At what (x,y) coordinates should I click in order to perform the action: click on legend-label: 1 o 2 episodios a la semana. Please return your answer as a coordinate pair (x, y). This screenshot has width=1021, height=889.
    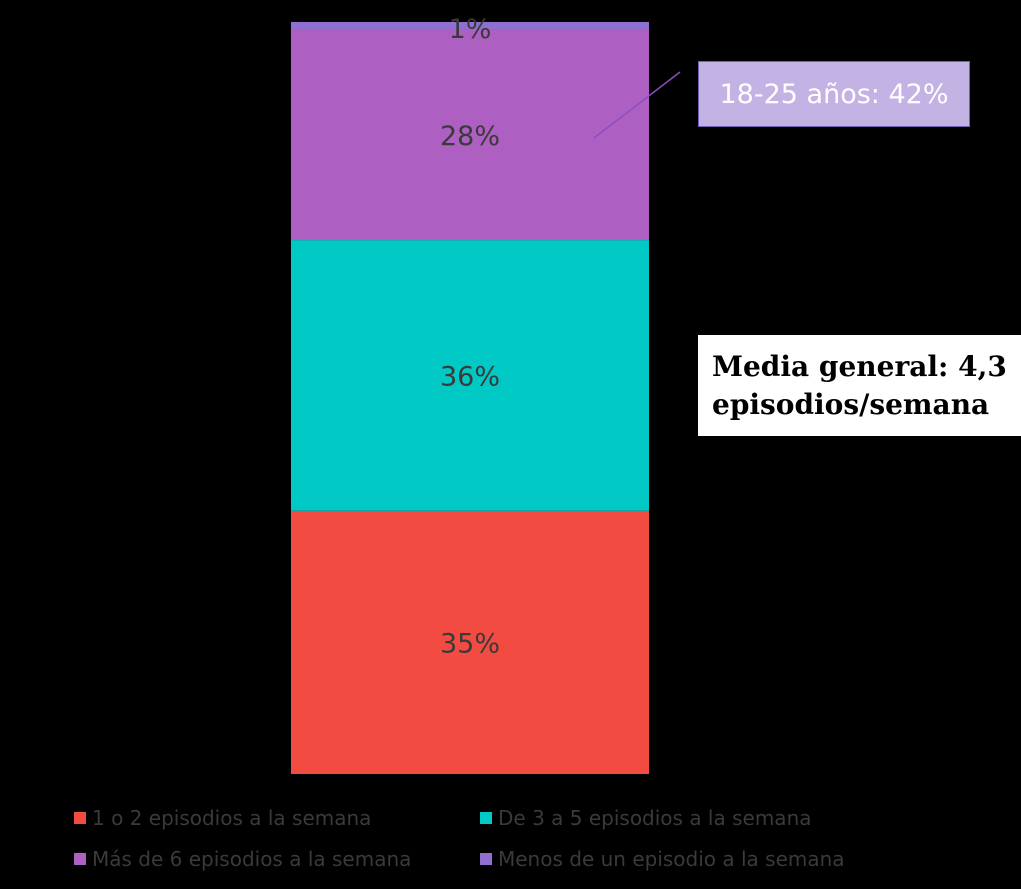
    Looking at the image, I should click on (232, 818).